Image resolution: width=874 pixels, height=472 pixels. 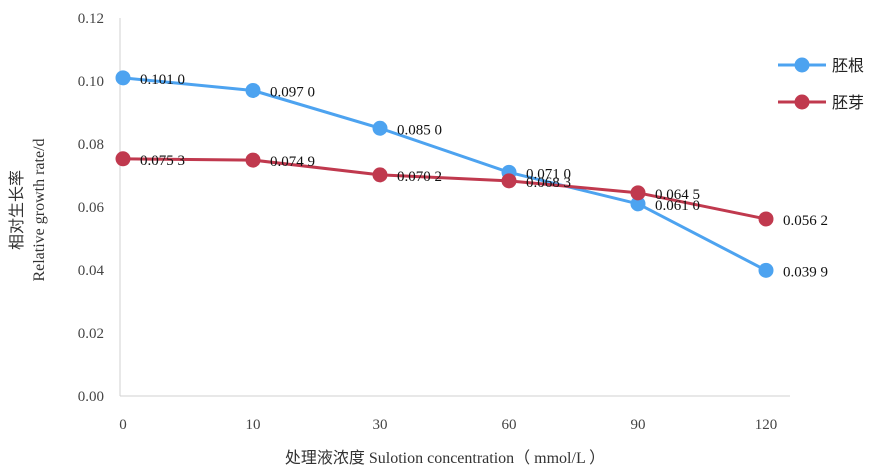 What do you see at coordinates (380, 425) in the screenshot?
I see `x-tick-label: 30` at bounding box center [380, 425].